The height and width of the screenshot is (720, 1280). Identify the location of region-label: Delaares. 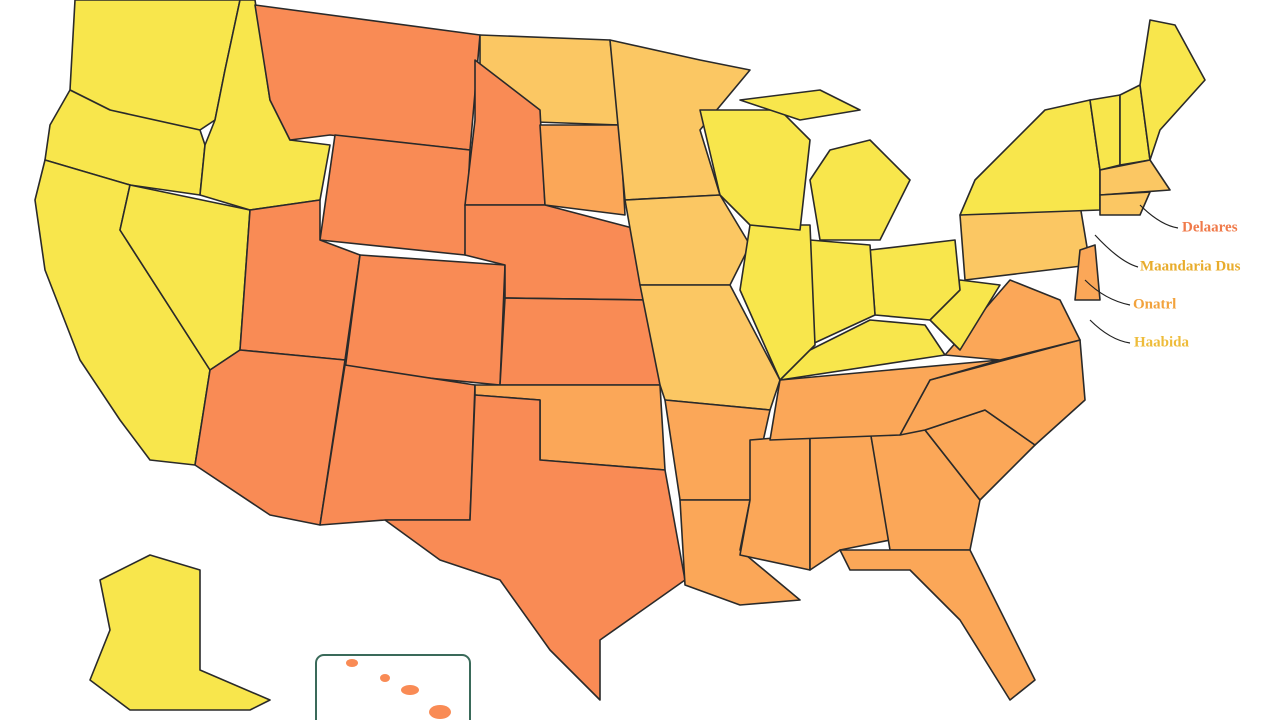
(1210, 227).